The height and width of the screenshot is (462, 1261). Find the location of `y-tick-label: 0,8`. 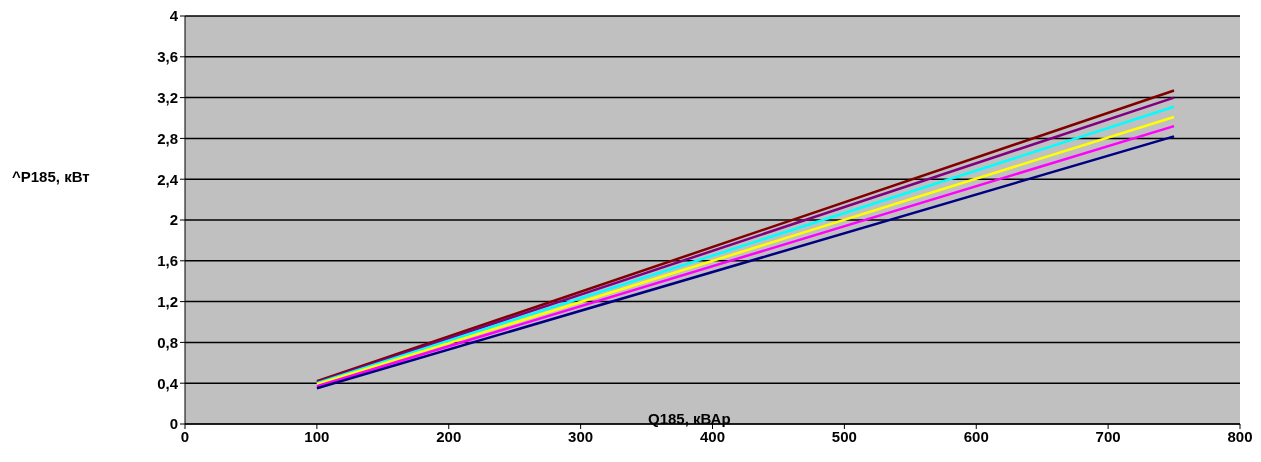

y-tick-label: 0,8 is located at coordinates (167, 342).